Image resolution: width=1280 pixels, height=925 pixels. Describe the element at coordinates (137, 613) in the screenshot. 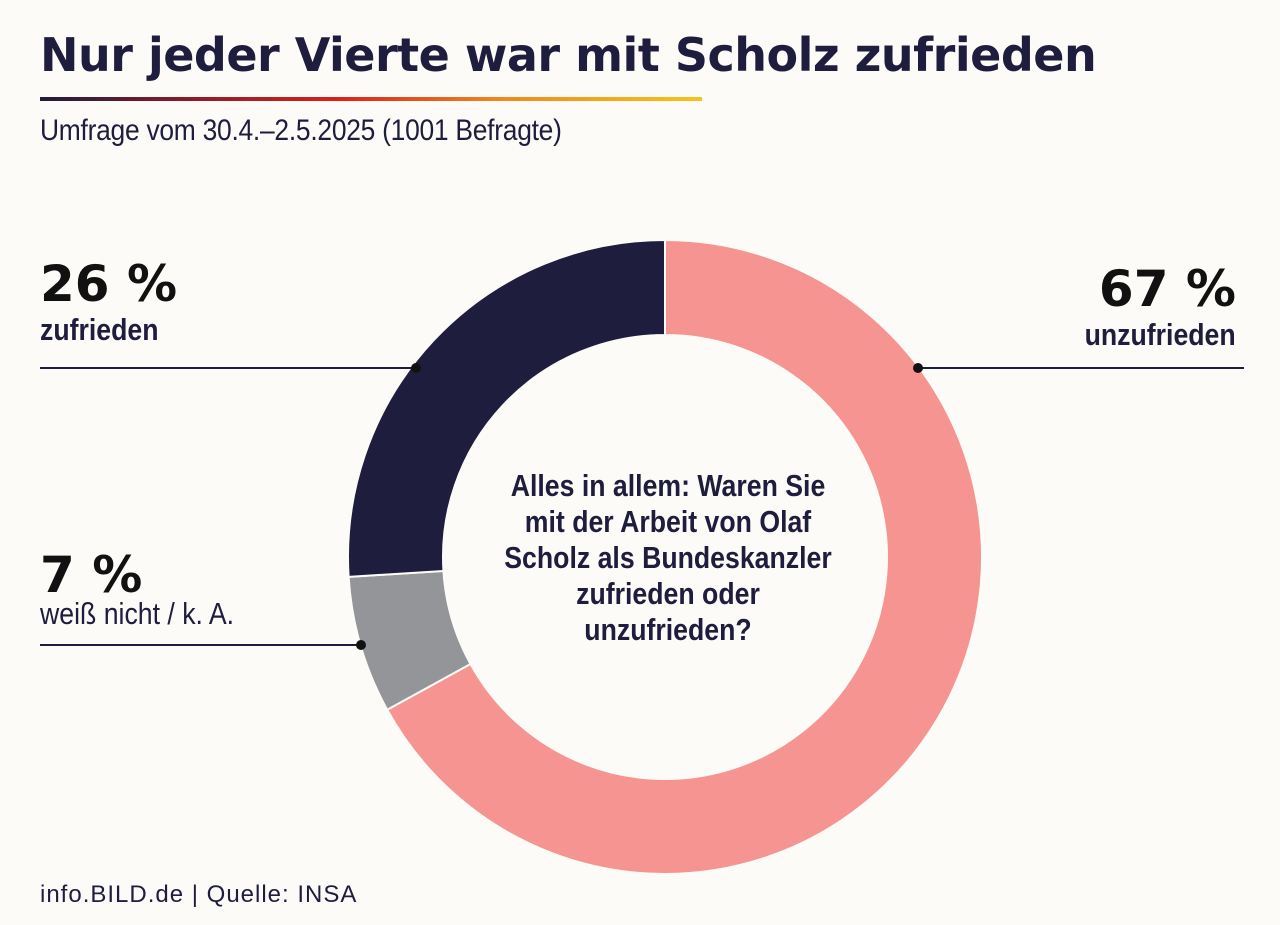

I see `category-label-weiss-nicht: weiß nicht / k. A.` at that location.